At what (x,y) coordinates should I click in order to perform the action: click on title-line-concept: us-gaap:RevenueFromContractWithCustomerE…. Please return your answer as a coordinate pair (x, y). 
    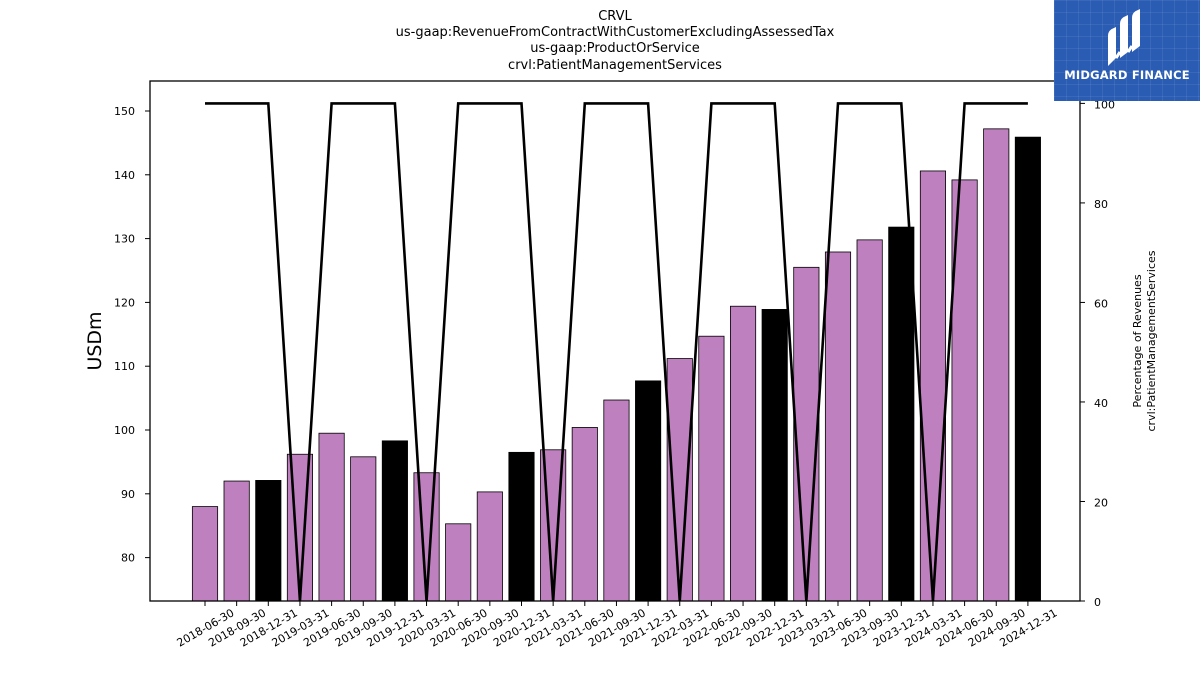
    Looking at the image, I should click on (615, 32).